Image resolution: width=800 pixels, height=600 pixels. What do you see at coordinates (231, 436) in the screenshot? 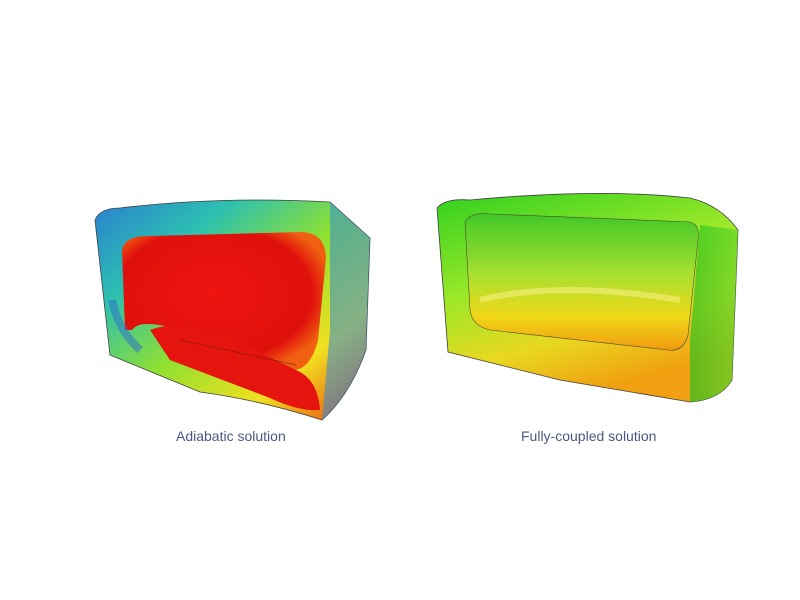
I see `caption-adiabatic: Adiabatic solution` at bounding box center [231, 436].